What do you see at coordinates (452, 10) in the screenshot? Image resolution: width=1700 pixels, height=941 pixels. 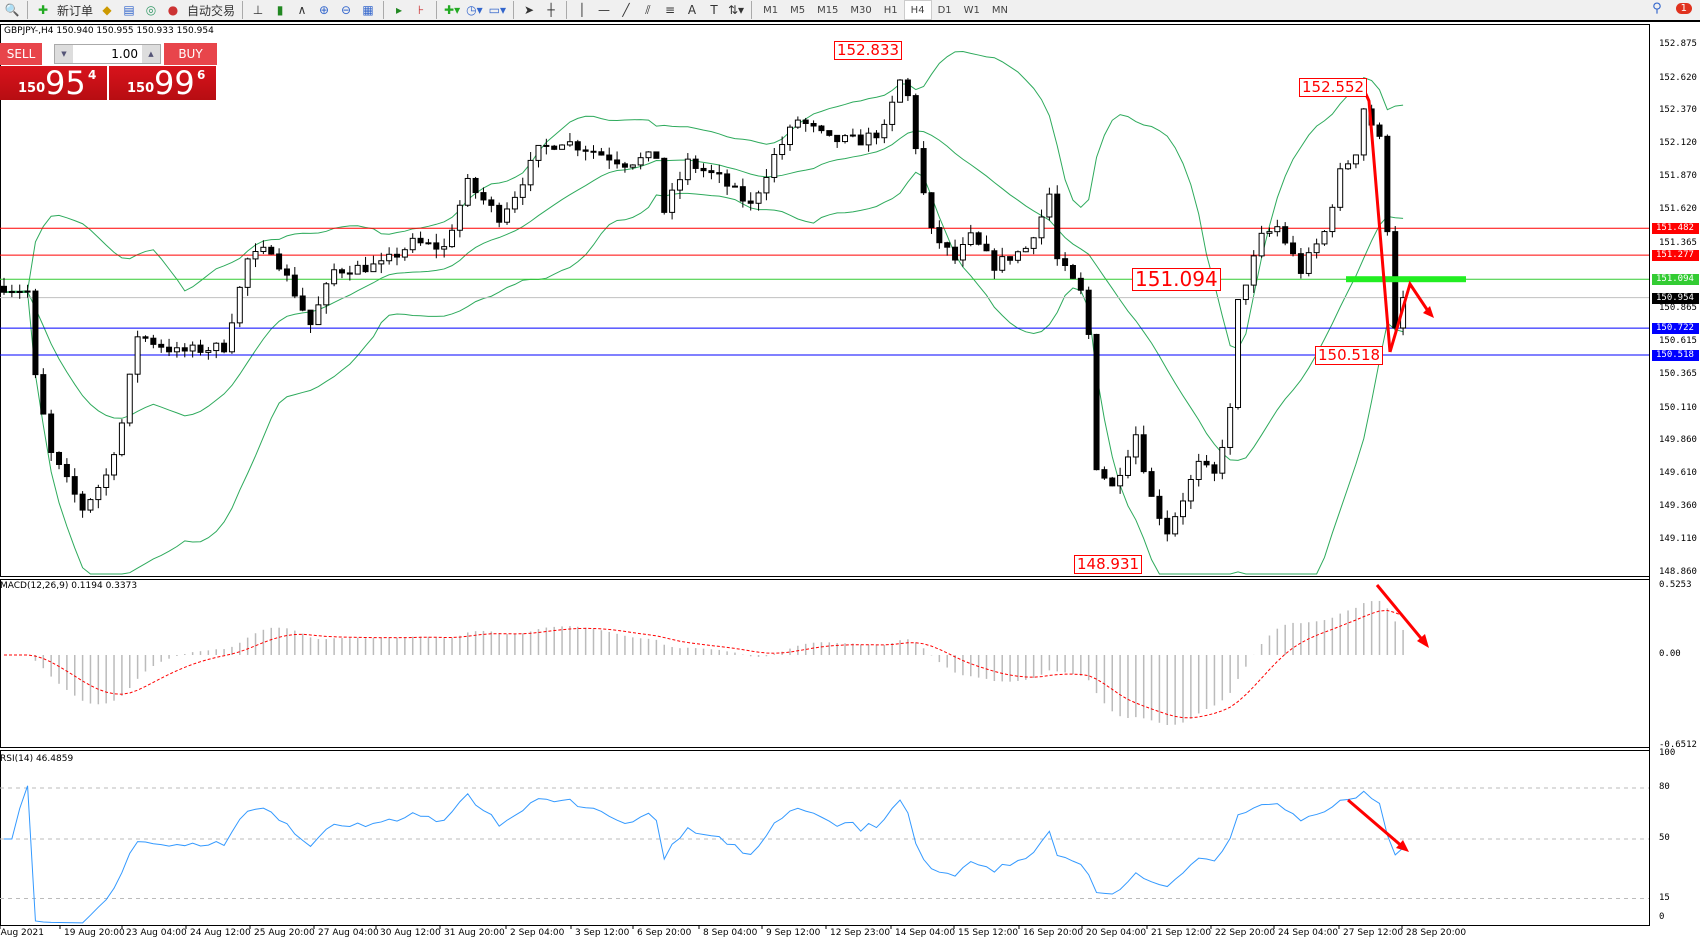 I see `indicators-icon: ✚▾` at bounding box center [452, 10].